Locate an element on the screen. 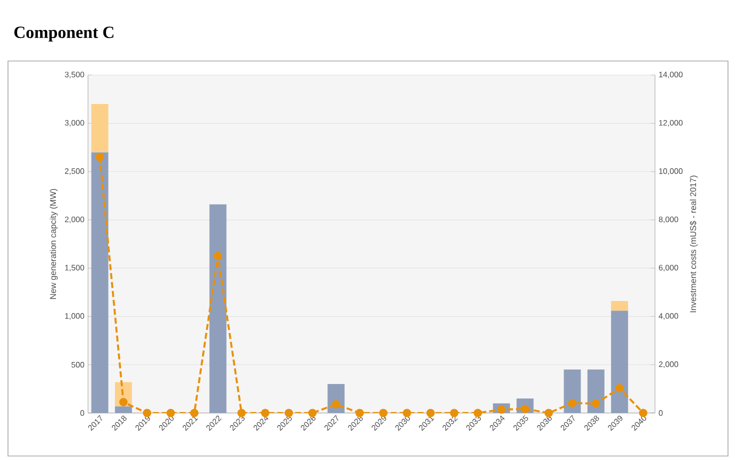 The height and width of the screenshot is (460, 737). chart-title: Component C is located at coordinates (64, 34).